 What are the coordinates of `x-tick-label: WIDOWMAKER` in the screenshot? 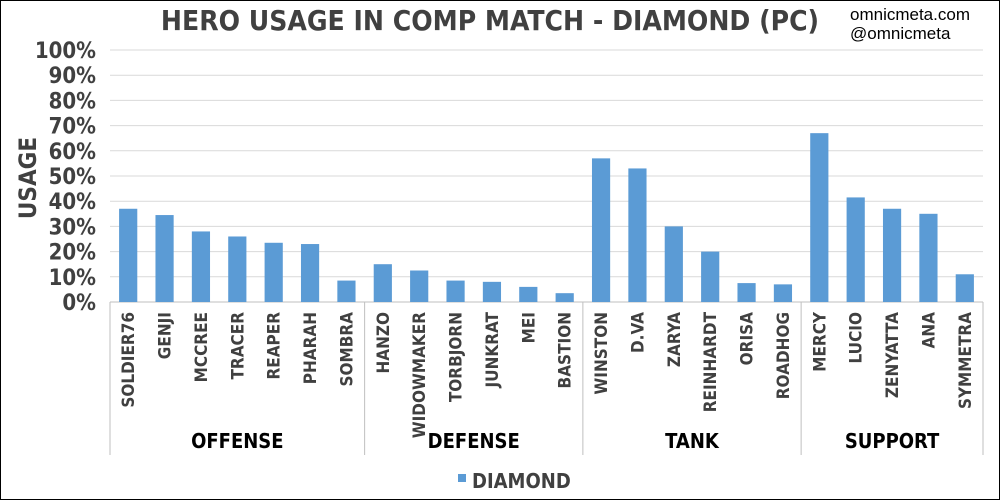 It's located at (420, 375).